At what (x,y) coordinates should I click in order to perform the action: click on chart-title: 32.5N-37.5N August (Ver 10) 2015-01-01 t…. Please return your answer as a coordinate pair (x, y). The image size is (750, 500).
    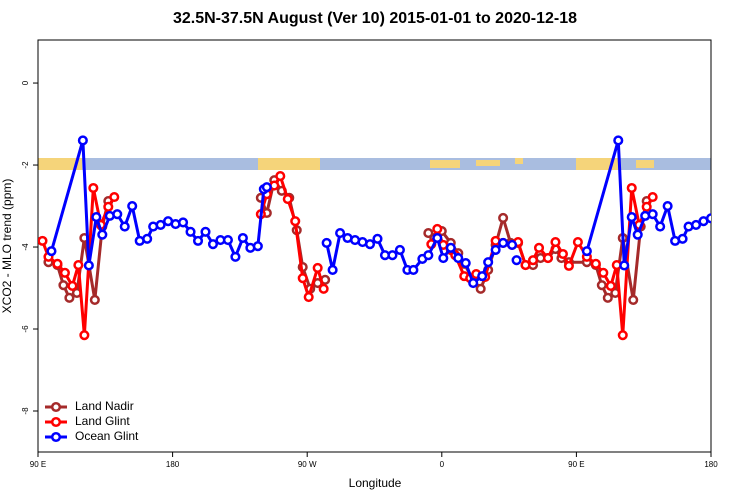
    Looking at the image, I should click on (375, 18).